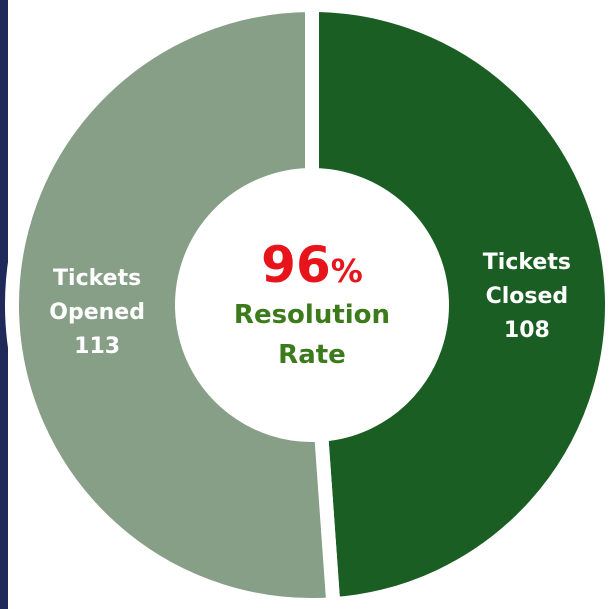 The width and height of the screenshot is (615, 609). What do you see at coordinates (296, 265) in the screenshot?
I see `center-value: 96` at bounding box center [296, 265].